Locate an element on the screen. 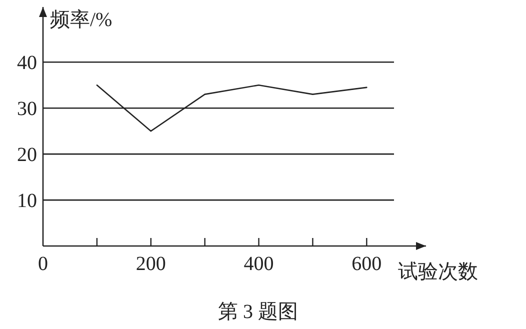 The width and height of the screenshot is (526, 329). x-tick-label: 200 is located at coordinates (151, 264).